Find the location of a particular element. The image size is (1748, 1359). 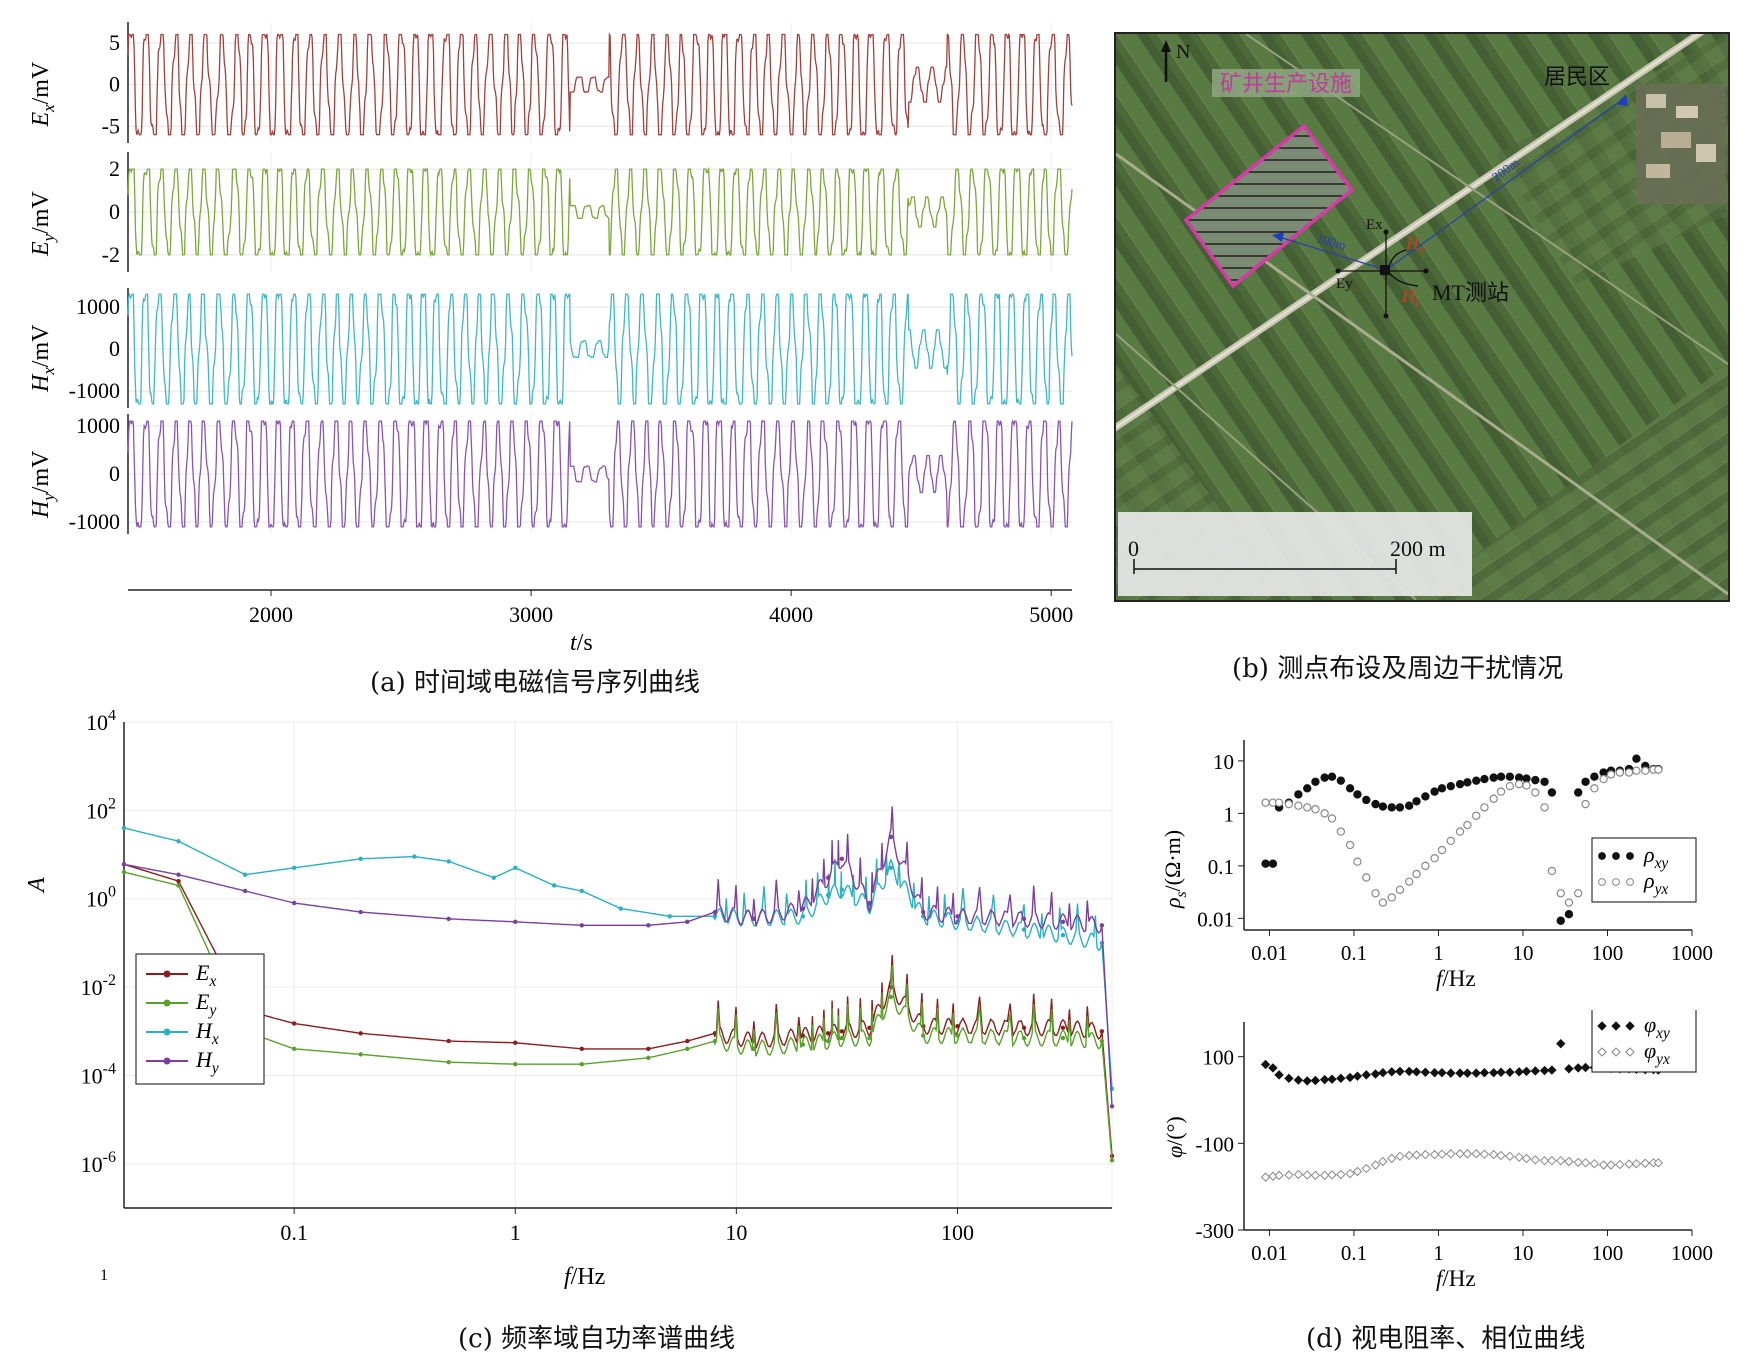

x-tick-label: 2000 is located at coordinates (271, 614).